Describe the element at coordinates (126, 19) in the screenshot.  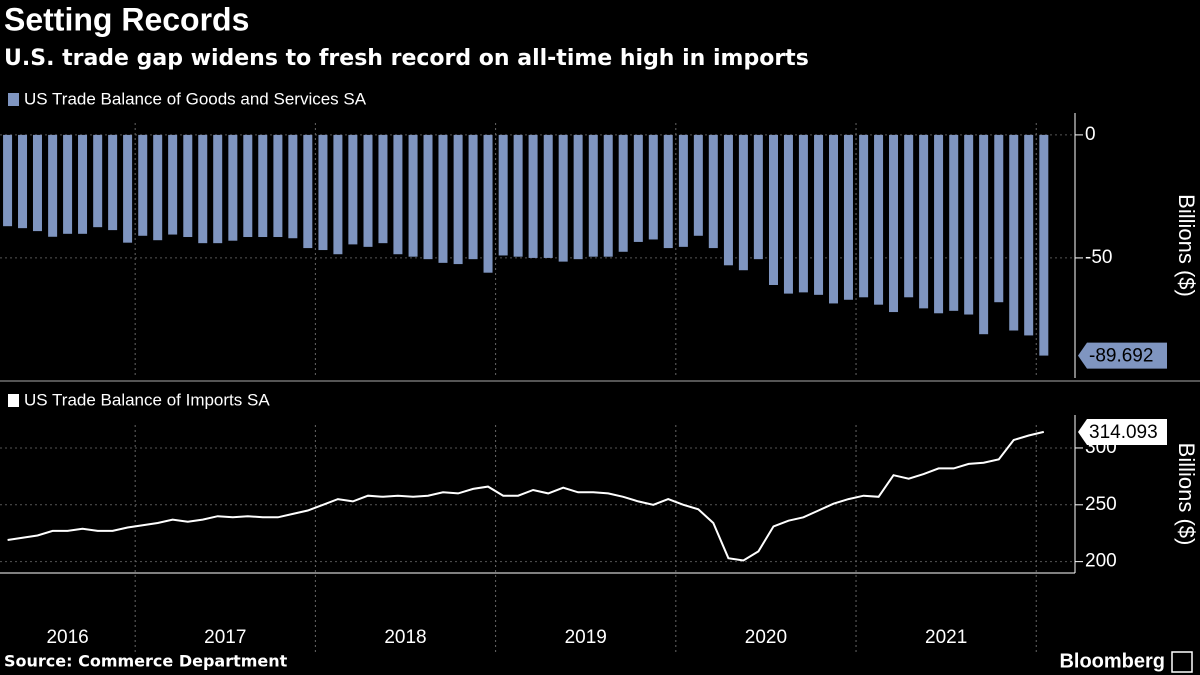
I see `chart-title: Setting Records` at that location.